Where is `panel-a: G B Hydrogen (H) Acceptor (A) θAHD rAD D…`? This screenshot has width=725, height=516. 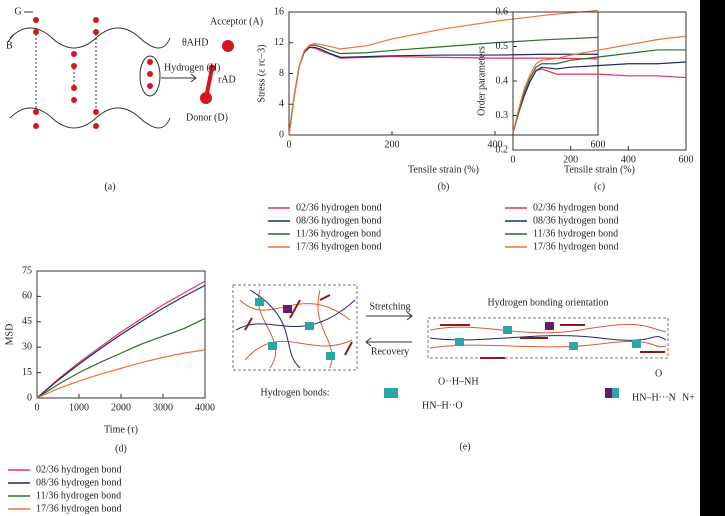
panel-a: G B Hydrogen (H) Acceptor (A) θAHD rAD D… is located at coordinates (134, 99).